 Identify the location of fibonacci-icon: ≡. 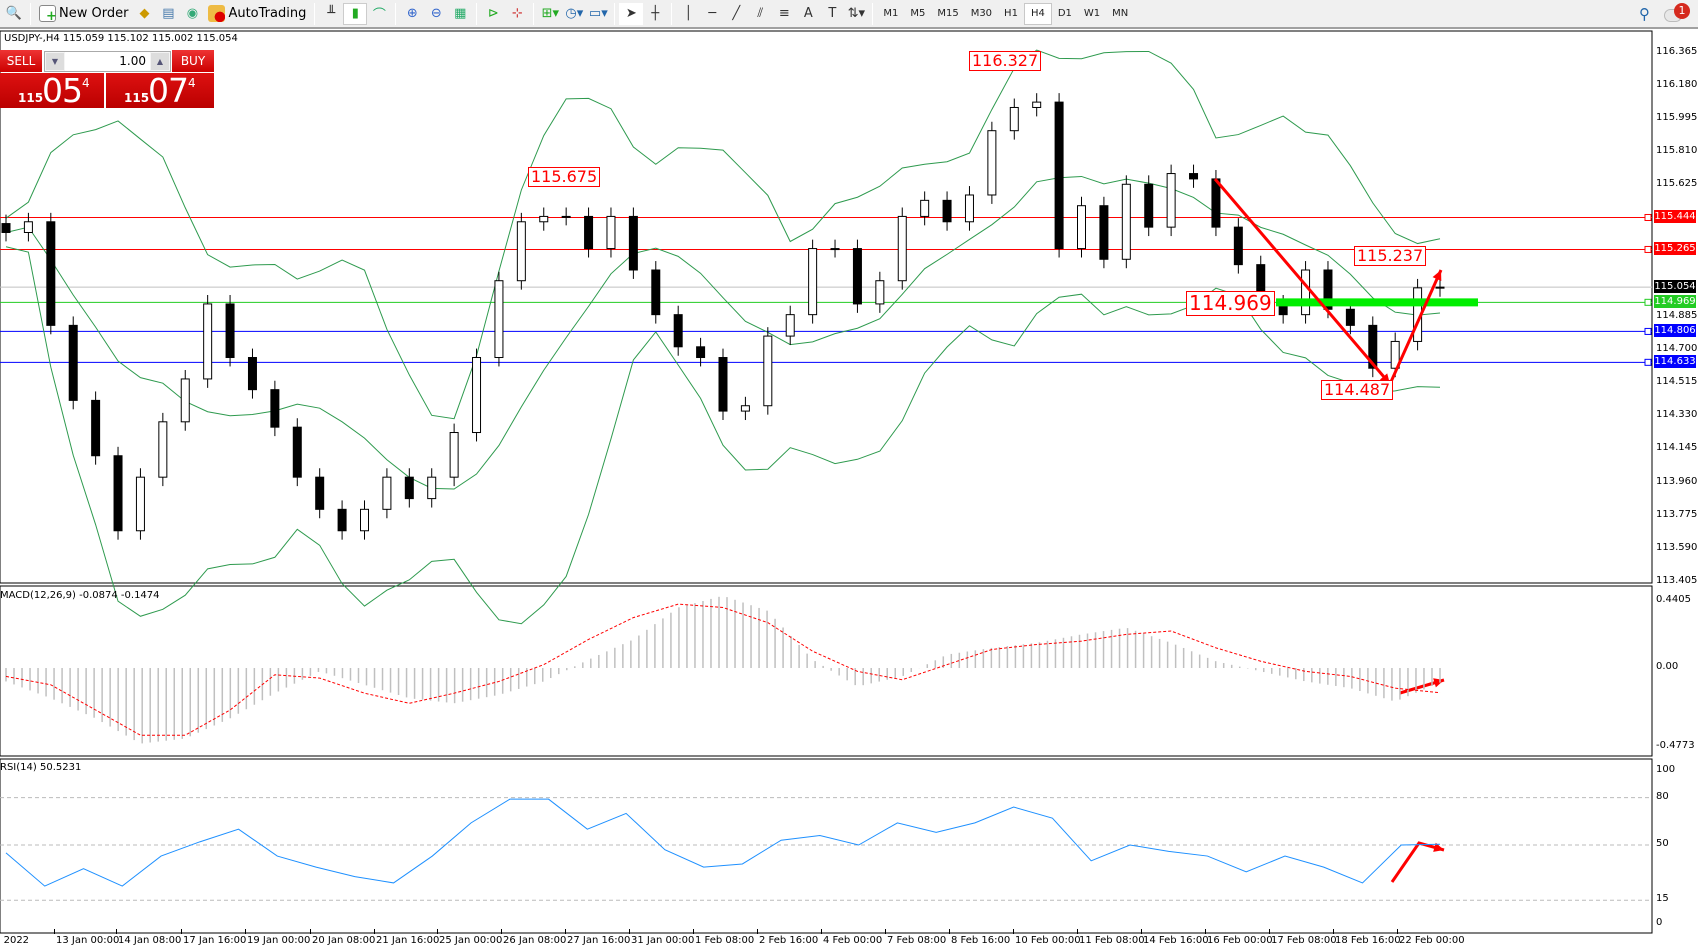
(784, 13).